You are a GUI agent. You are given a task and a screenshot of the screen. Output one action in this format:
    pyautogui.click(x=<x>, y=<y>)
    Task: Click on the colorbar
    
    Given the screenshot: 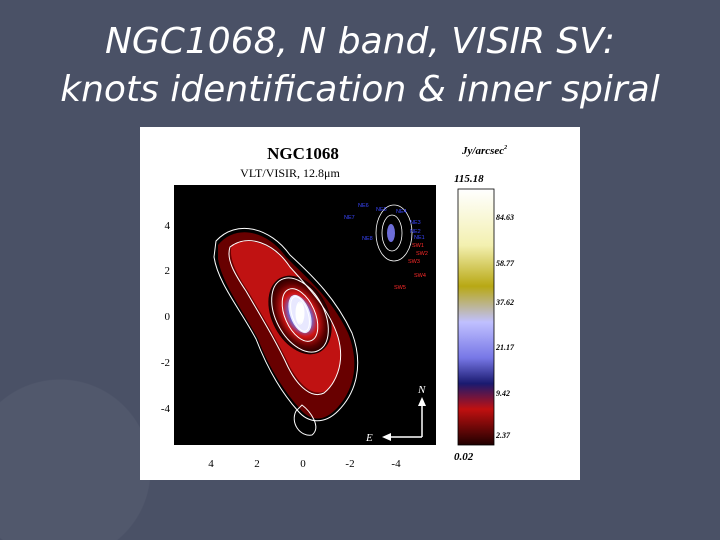 What is the action you would take?
    pyautogui.click(x=476, y=317)
    